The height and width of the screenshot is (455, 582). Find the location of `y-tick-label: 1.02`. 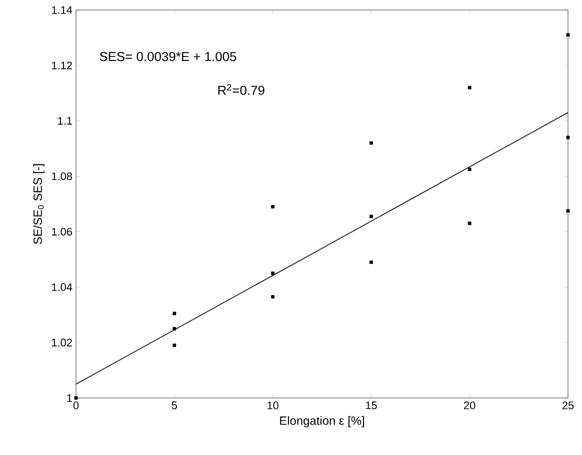

y-tick-label: 1.02 is located at coordinates (62, 342).